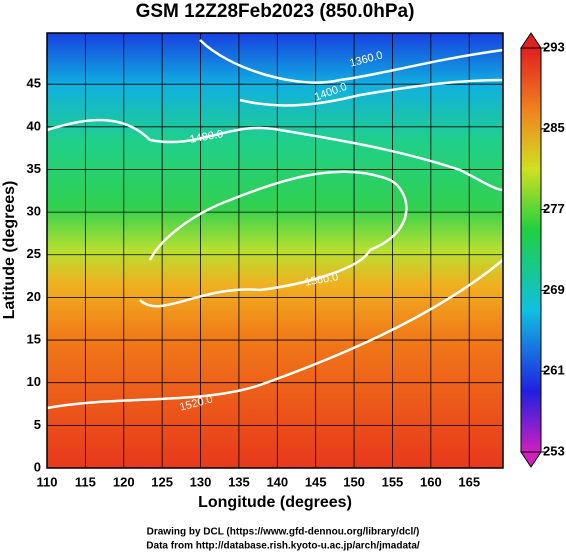 The image size is (566, 559). Describe the element at coordinates (554, 208) in the screenshot. I see `colorbar-tick-label: 277` at that location.